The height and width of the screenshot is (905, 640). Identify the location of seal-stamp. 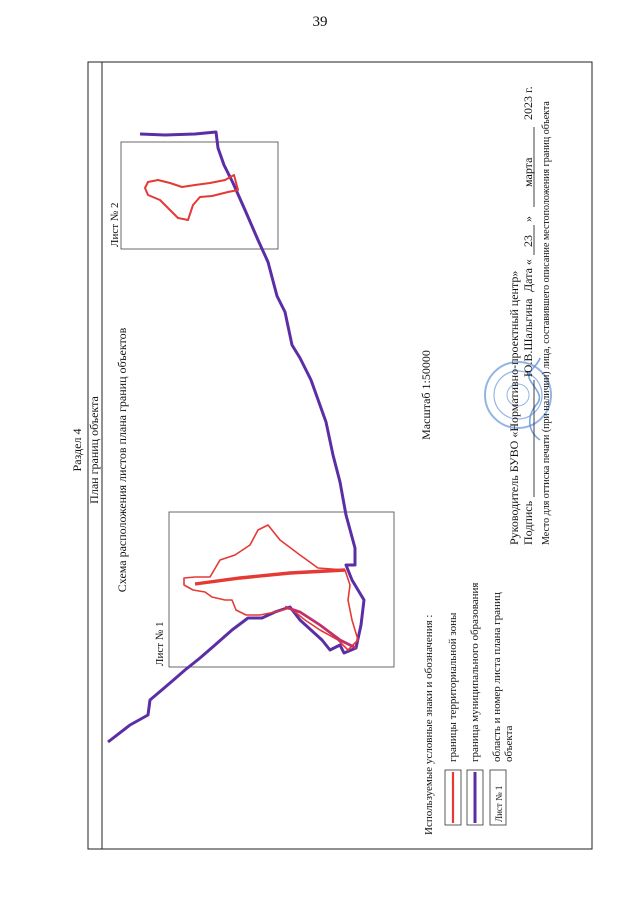
(518, 395).